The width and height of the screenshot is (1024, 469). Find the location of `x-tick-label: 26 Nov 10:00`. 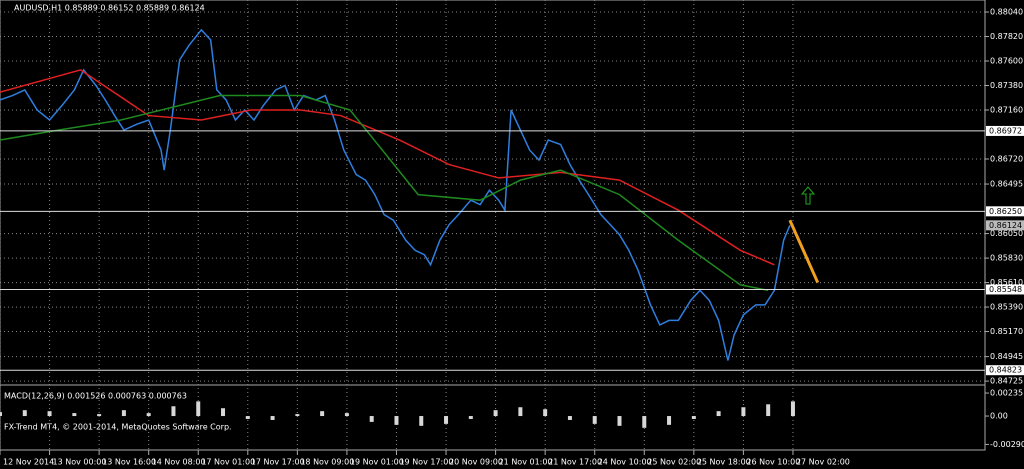

x-tick-label: 26 Nov 10:00 is located at coordinates (773, 462).